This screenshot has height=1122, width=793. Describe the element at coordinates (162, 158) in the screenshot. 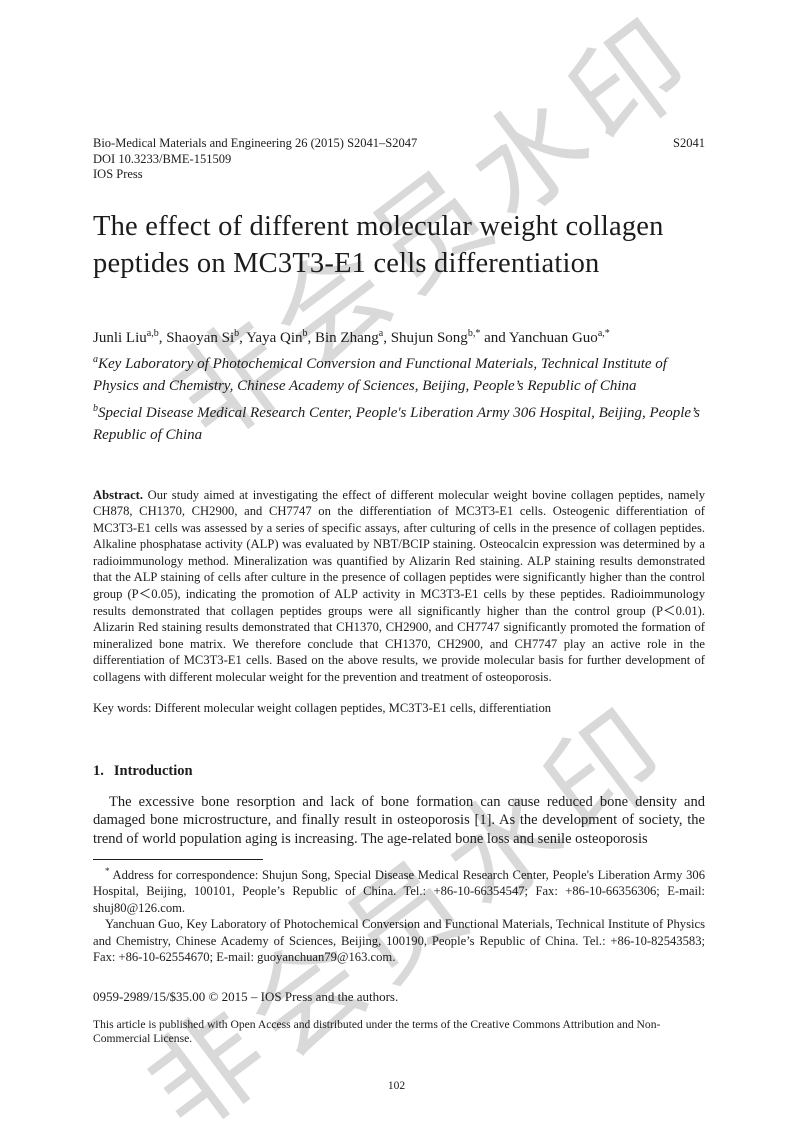

I see `doi-line: DOI 10.3233/BME-151509` at that location.